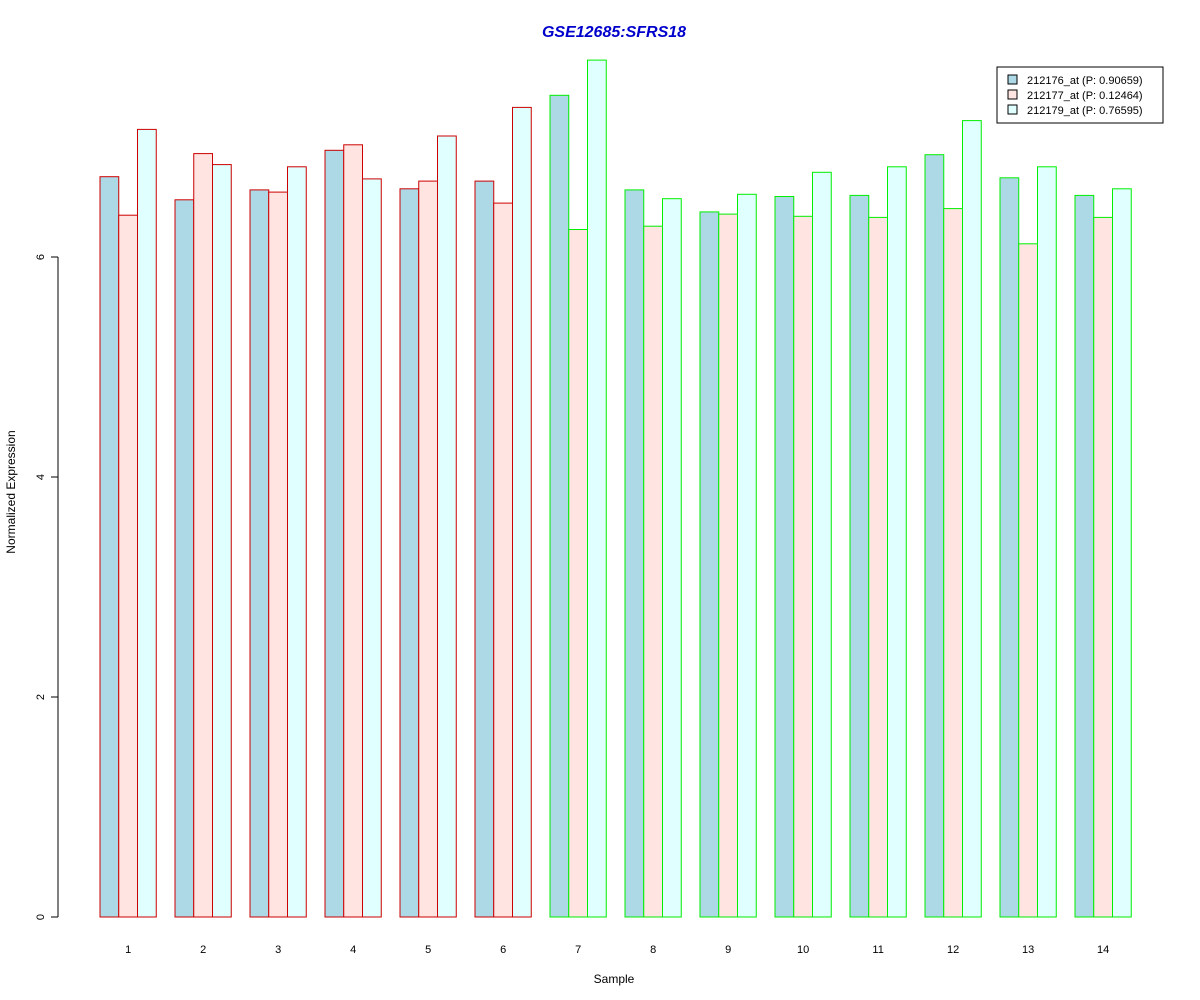  What do you see at coordinates (1085, 111) in the screenshot?
I see `legend-entry: 212179_at (P: 0.76595)` at bounding box center [1085, 111].